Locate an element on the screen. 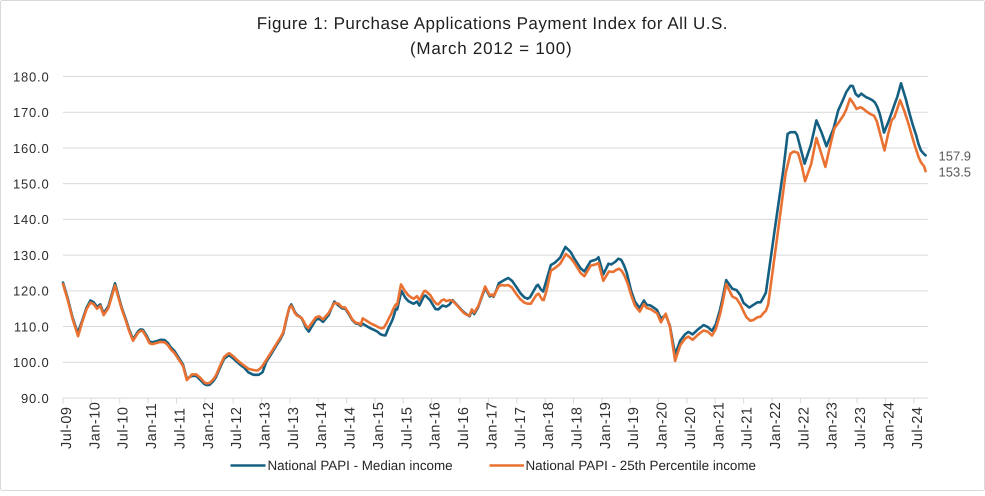  svg-text: Jul-19 is located at coordinates (634, 428).